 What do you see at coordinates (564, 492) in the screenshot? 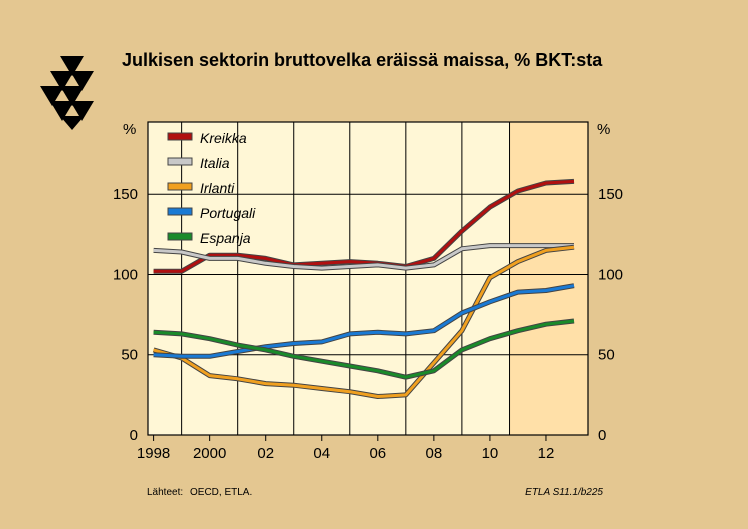
I see `figure-code: ETLA S11.1/b225` at bounding box center [564, 492].